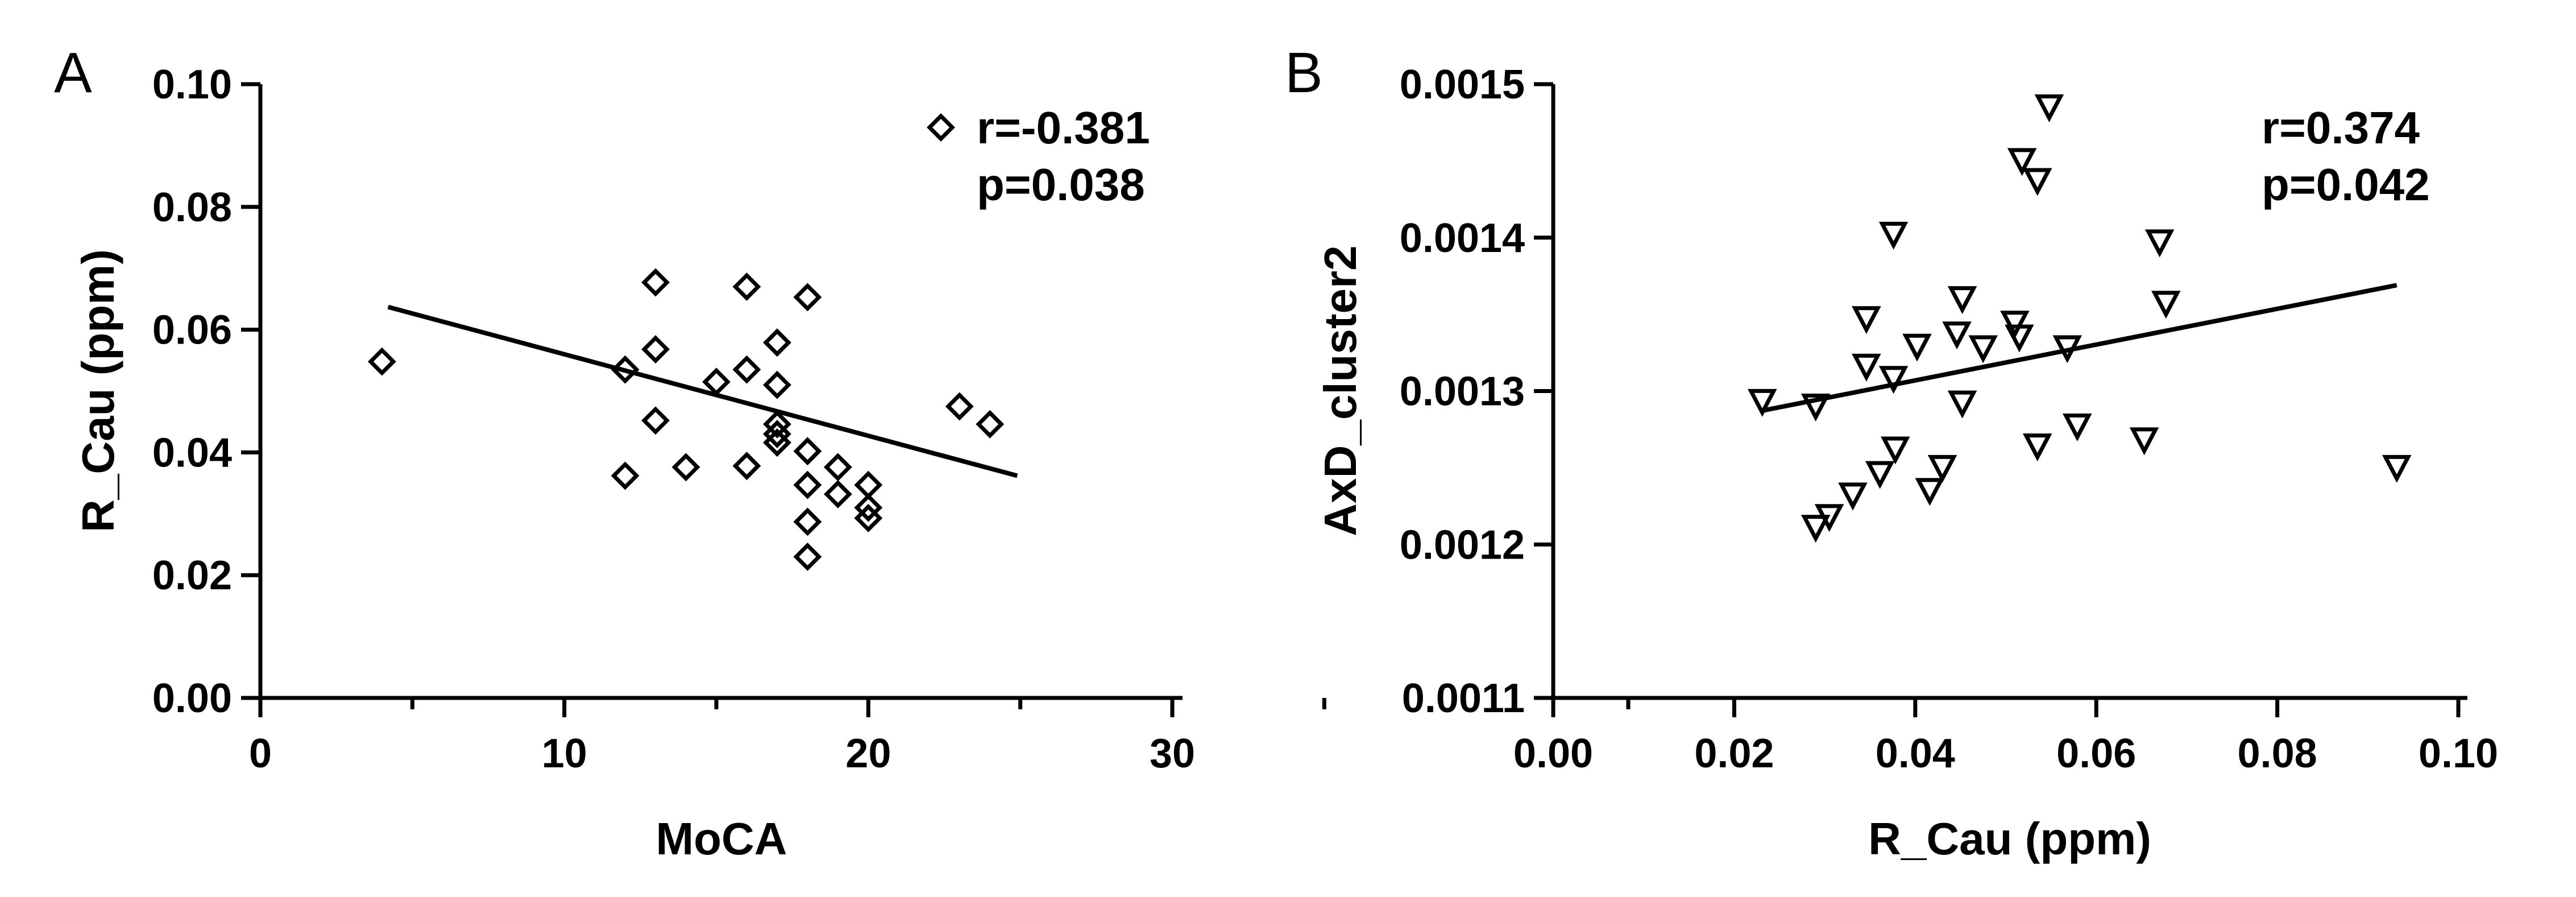  I want to click on panel-b-y-tick-label: 0.0011, so click(1463, 698).